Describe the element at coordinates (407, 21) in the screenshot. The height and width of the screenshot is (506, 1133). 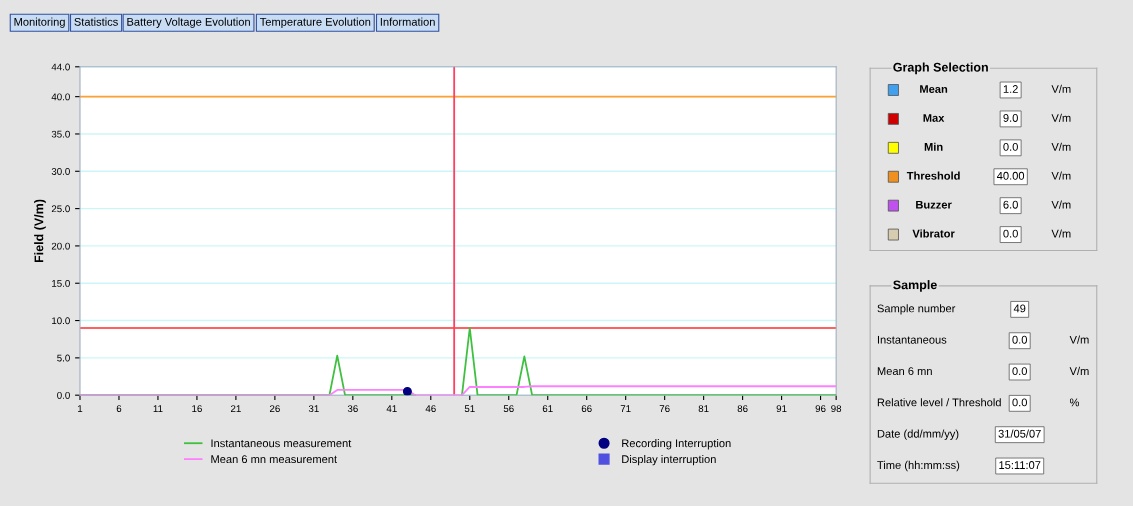
I see `text: Information` at that location.